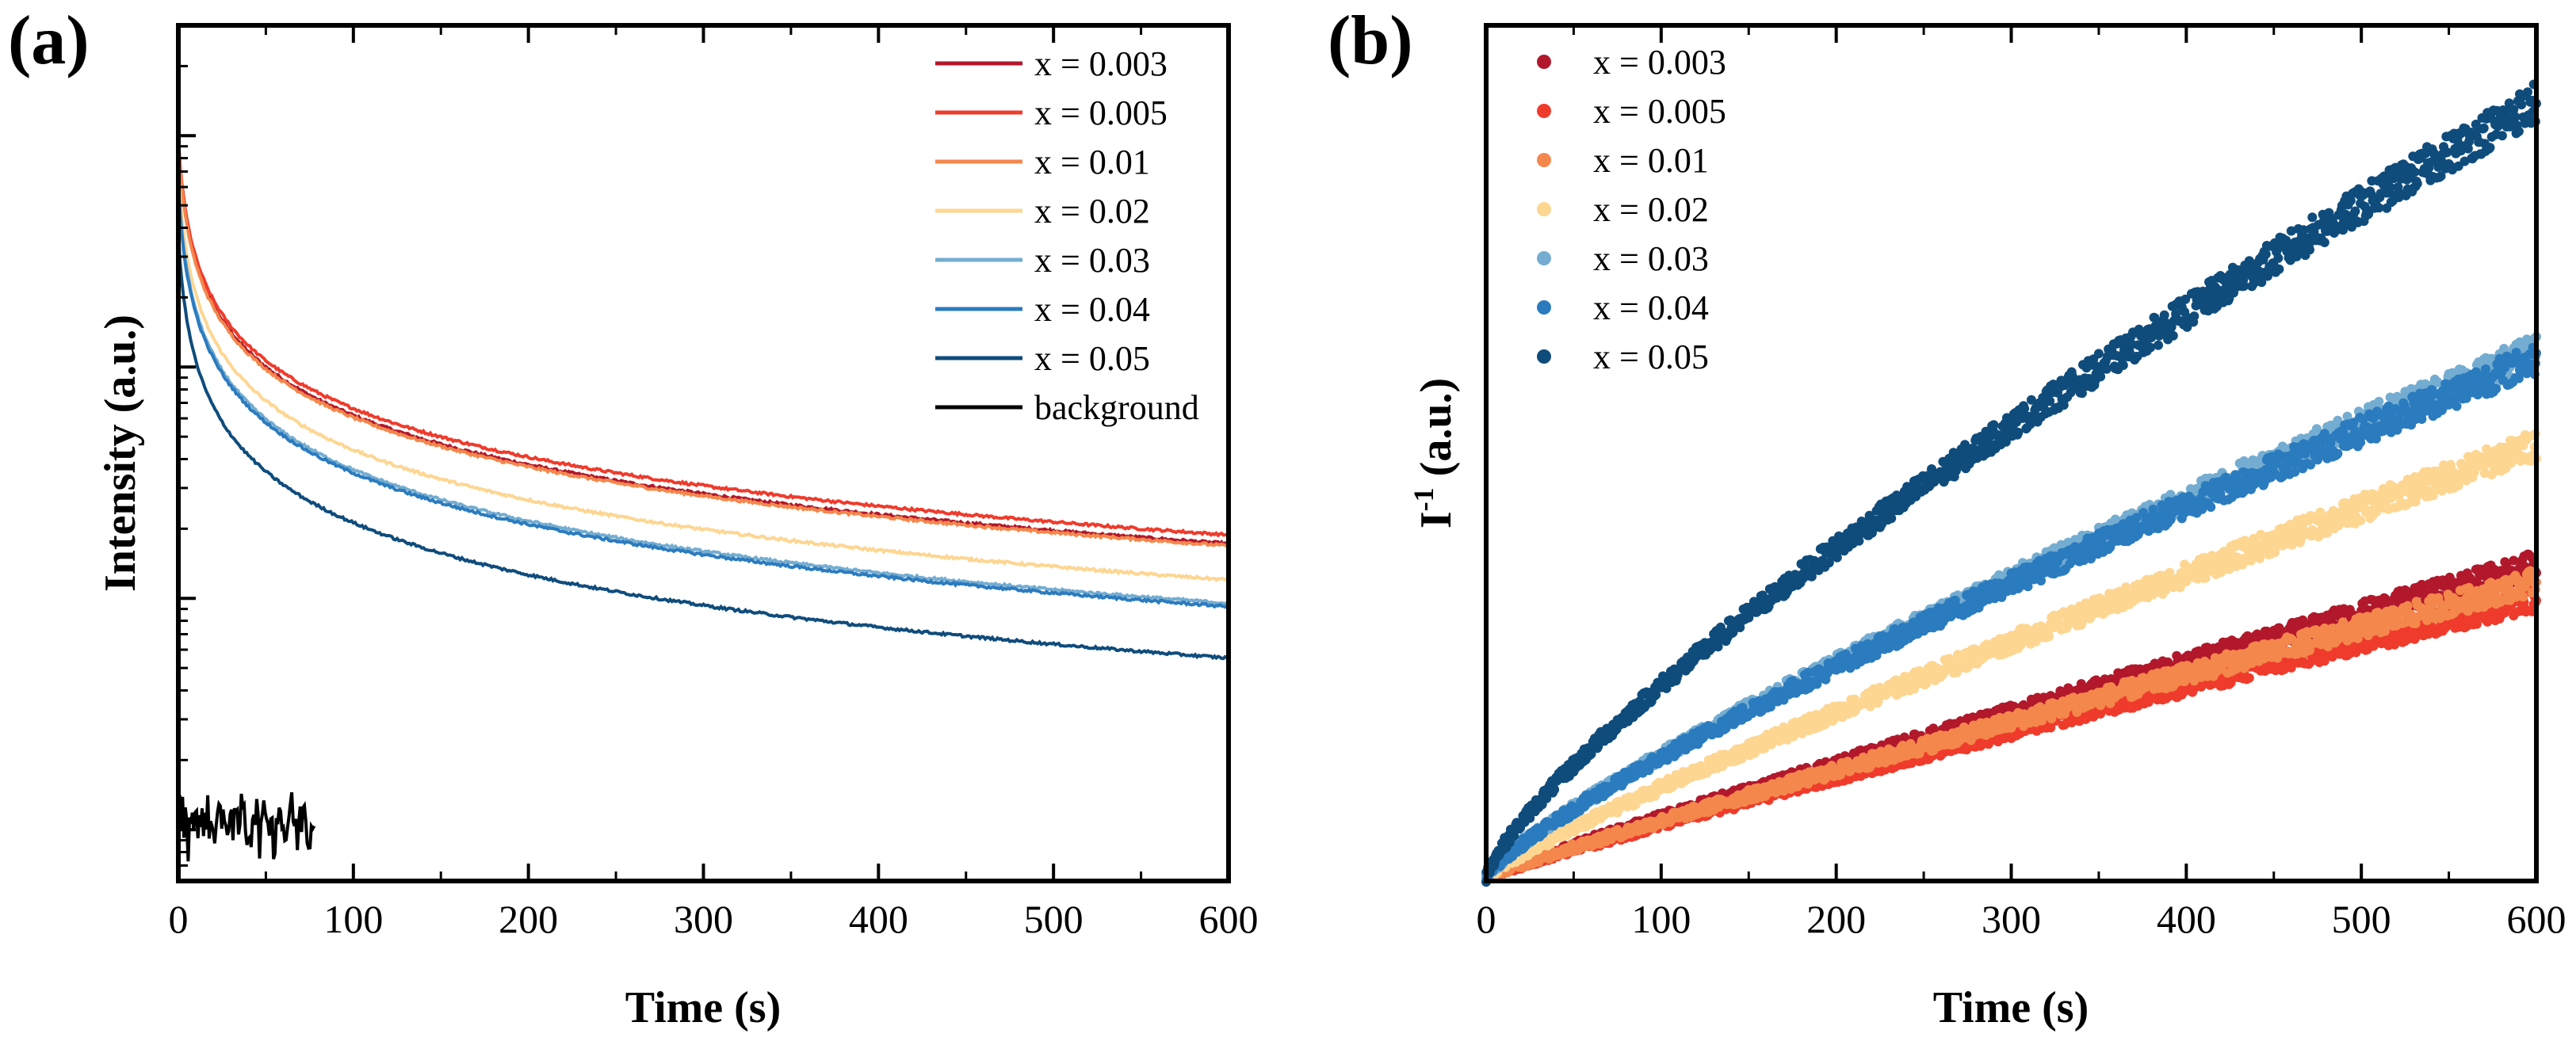 Image resolution: width=2576 pixels, height=1045 pixels. I want to click on panel-a-x-tick-label: 200, so click(528, 919).